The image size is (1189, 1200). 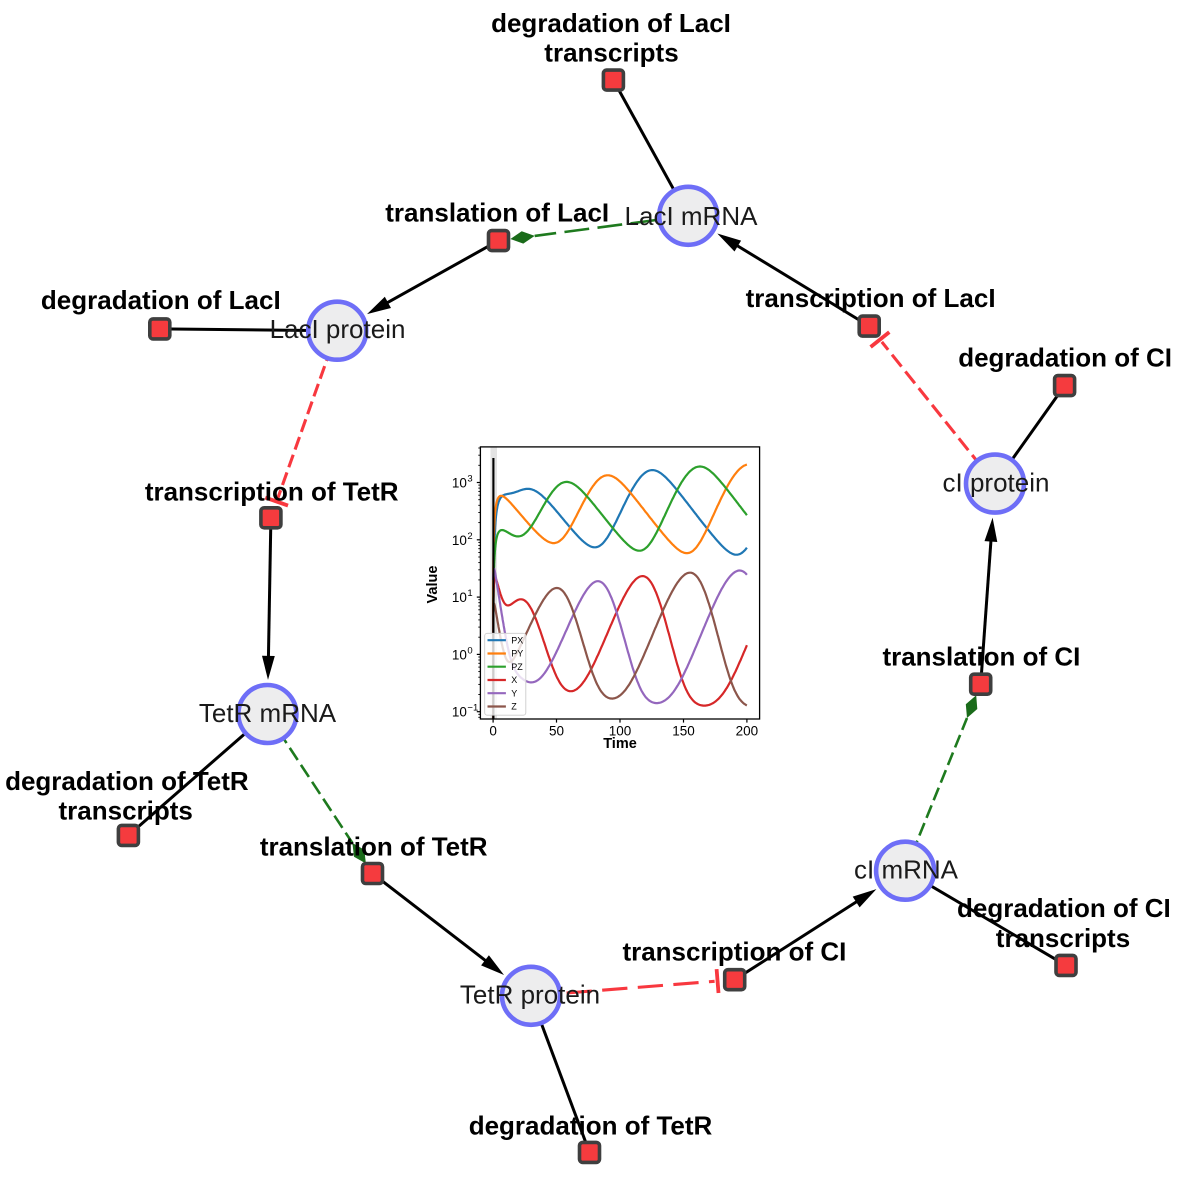 What do you see at coordinates (871, 298) in the screenshot?
I see `svg-text: transcription of LacI` at bounding box center [871, 298].